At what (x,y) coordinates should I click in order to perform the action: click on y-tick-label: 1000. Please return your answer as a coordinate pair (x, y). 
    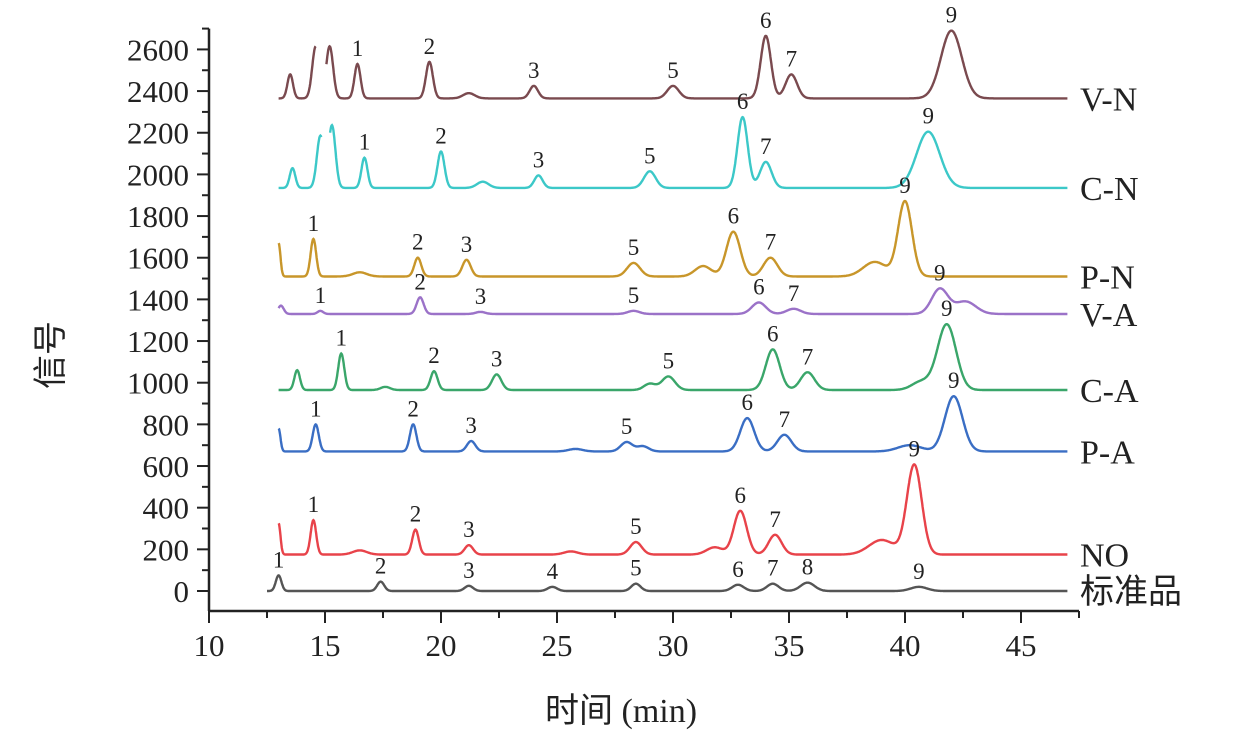
    Looking at the image, I should click on (158, 383).